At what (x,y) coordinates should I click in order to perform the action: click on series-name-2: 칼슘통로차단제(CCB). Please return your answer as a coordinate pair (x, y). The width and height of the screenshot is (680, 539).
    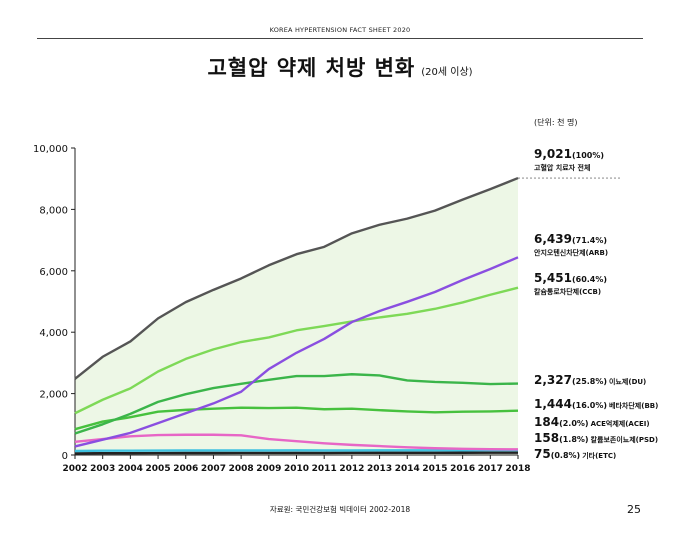
    Looking at the image, I should click on (567, 291).